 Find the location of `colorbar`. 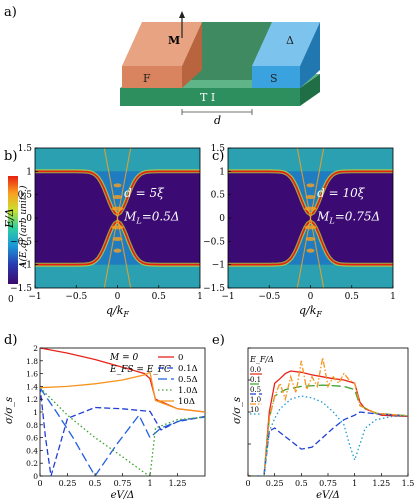

colorbar is located at coordinates (13, 230).